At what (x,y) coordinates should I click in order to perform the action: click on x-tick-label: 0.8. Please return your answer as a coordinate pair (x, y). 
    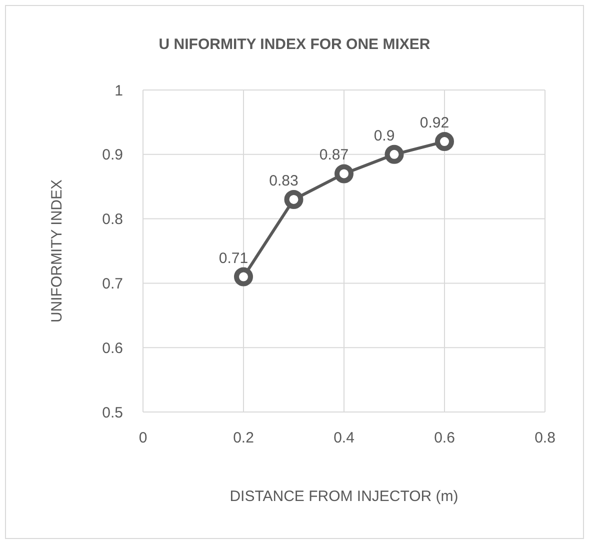
    Looking at the image, I should click on (545, 438).